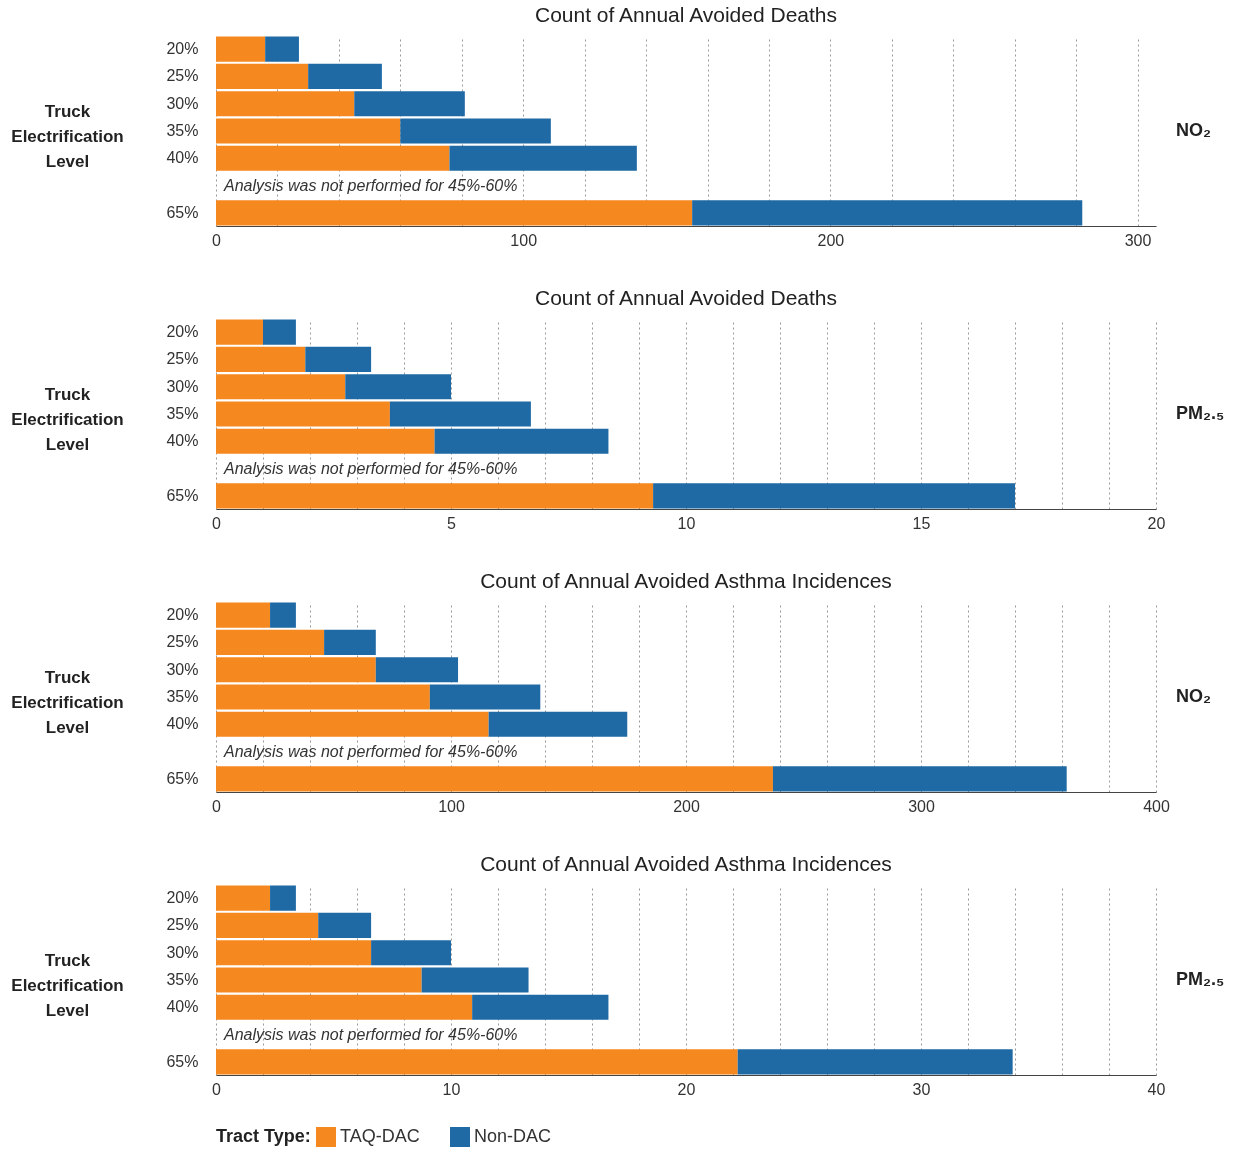  Describe the element at coordinates (380, 1136) in the screenshot. I see `legend-label: TAQ-DAC` at that location.